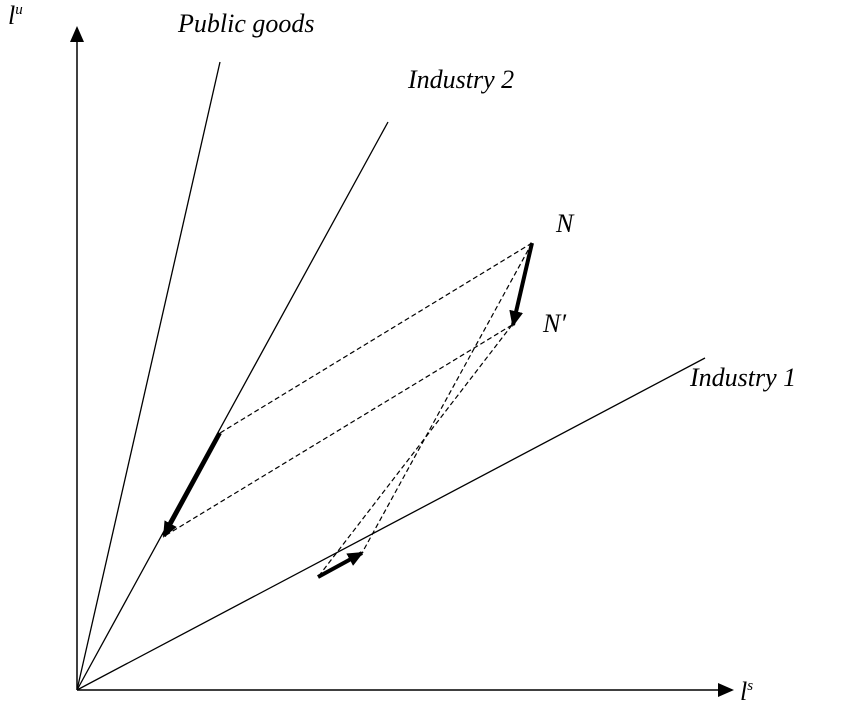 The image size is (849, 711). Describe the element at coordinates (742, 377) in the screenshot. I see `line-label: Industry 1` at that location.